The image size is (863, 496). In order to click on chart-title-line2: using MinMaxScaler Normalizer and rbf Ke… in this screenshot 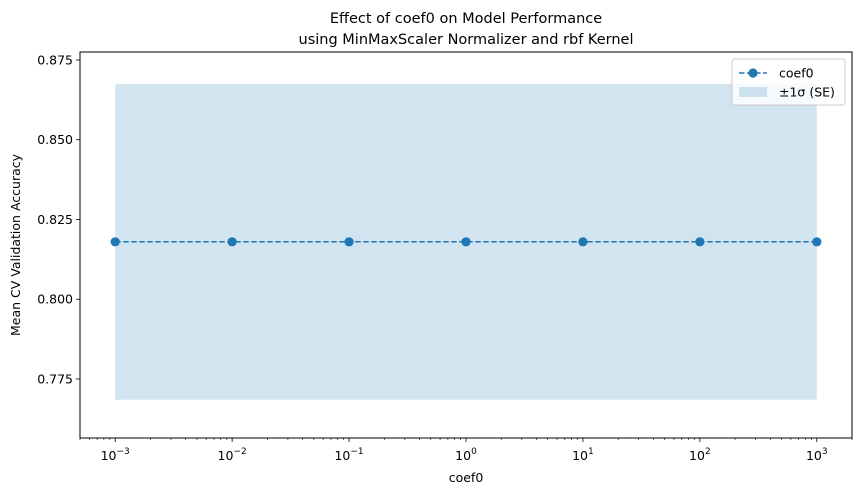, I will do `click(466, 40)`.